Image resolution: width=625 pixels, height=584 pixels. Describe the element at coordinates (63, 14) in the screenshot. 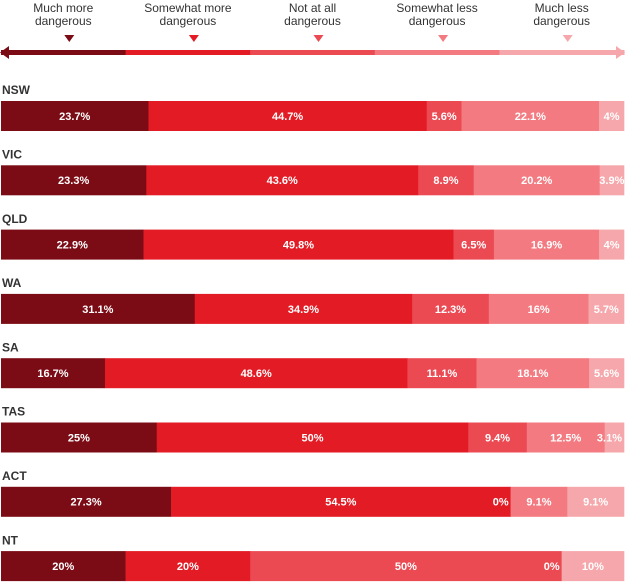

I see `legend-label: Much more dangerous` at that location.